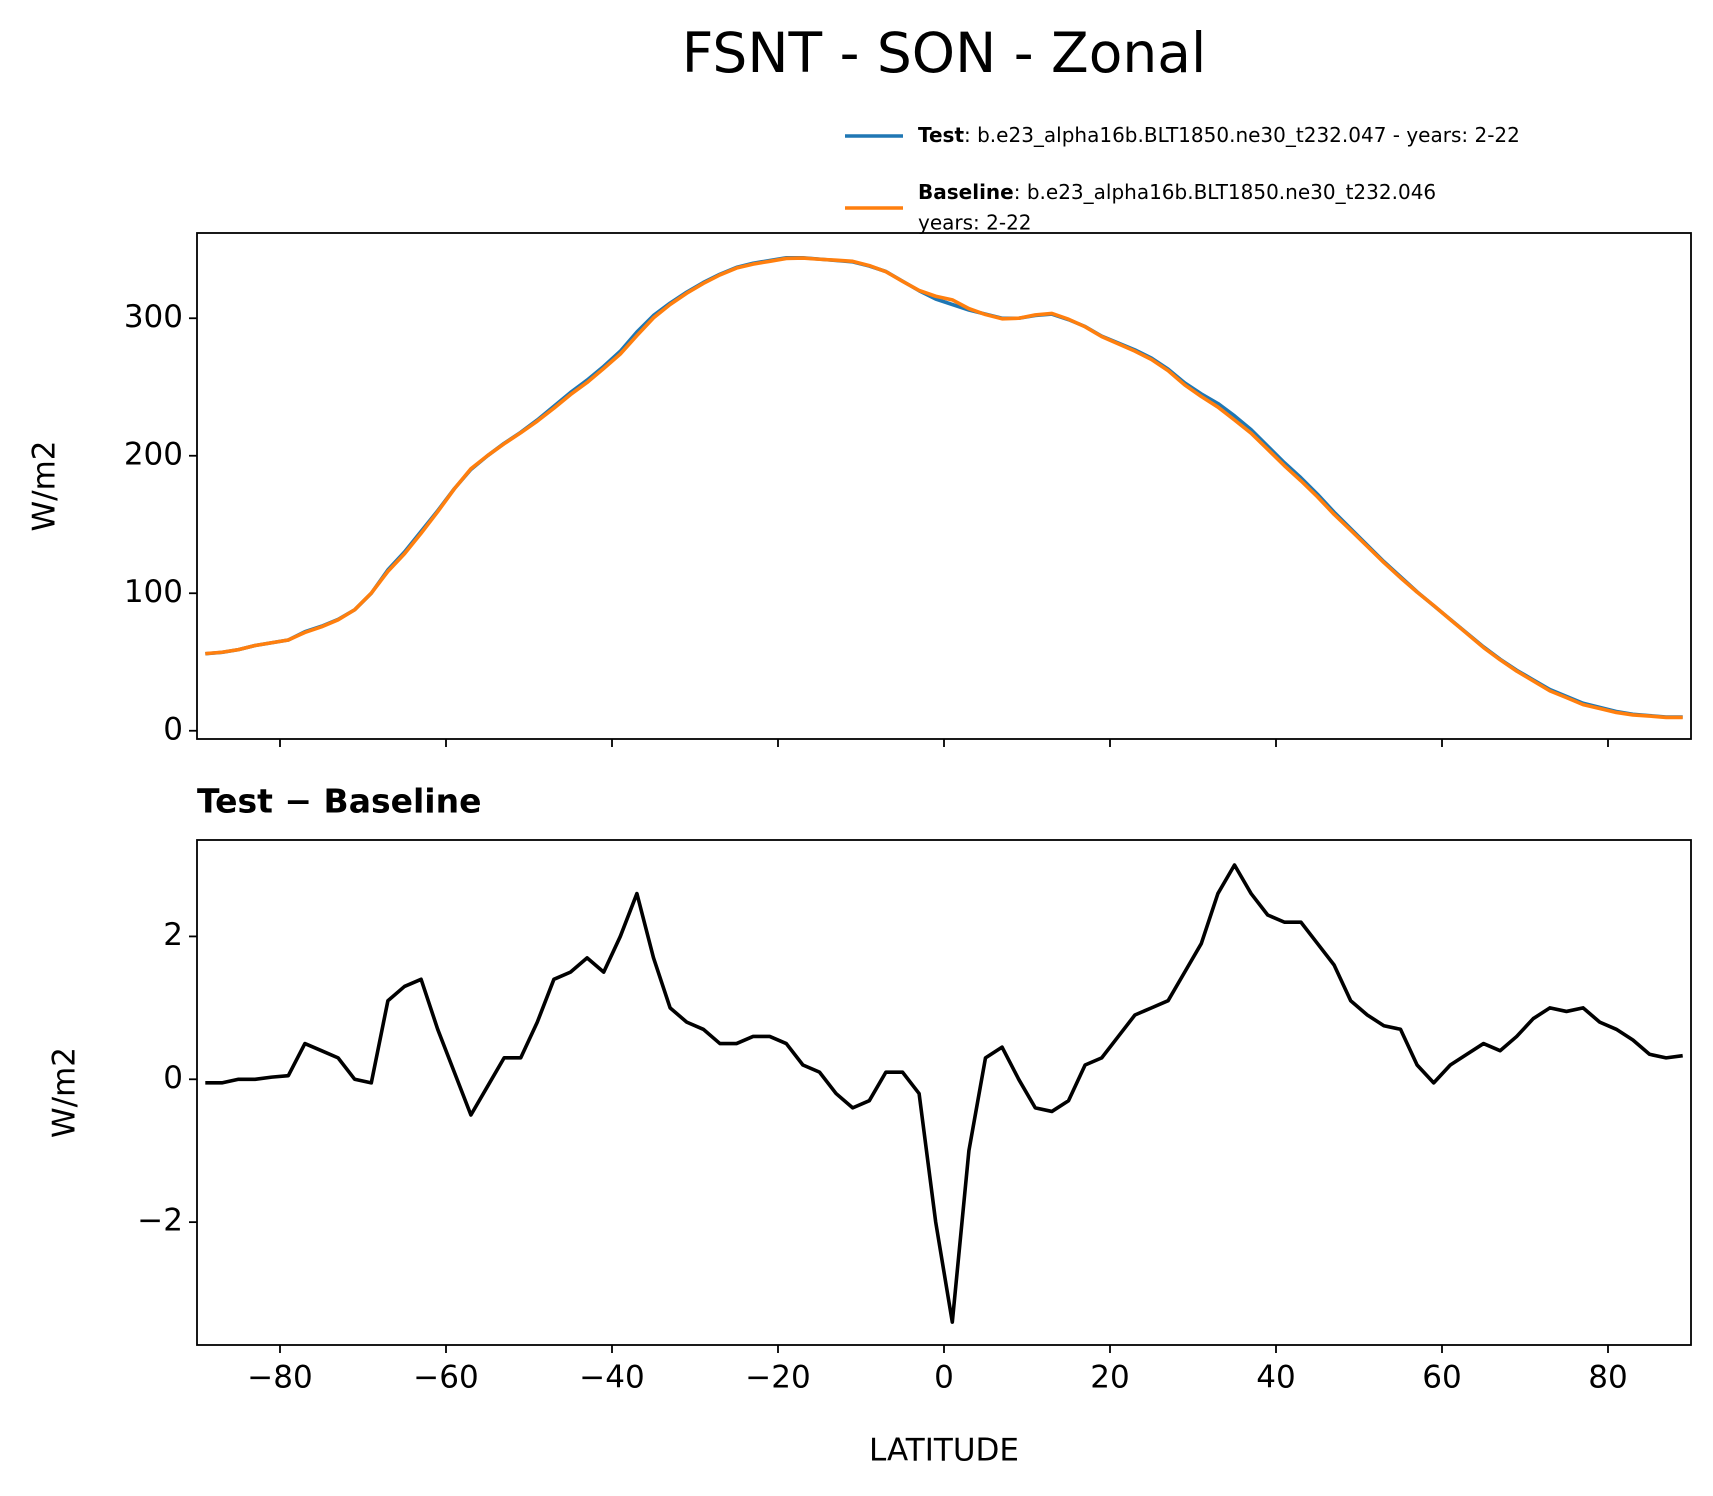  What do you see at coordinates (173, 935) in the screenshot?
I see `y-tick-label: 2` at bounding box center [173, 935].